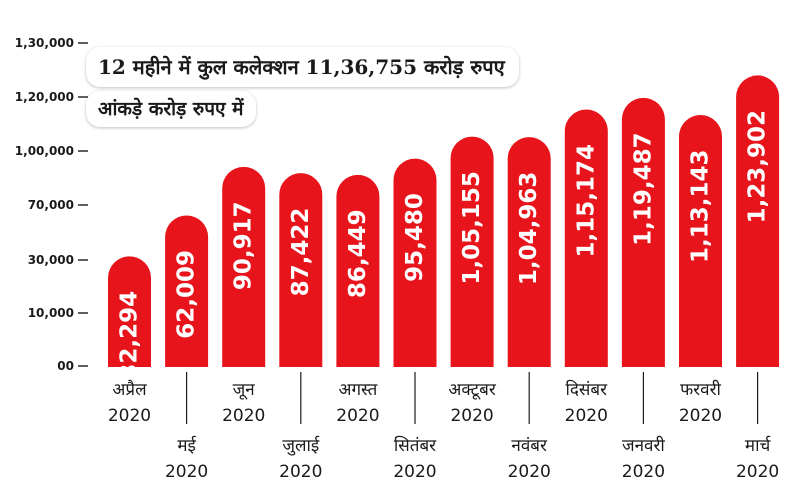  What do you see at coordinates (301, 252) in the screenshot?
I see `bar-value-label: 87,422` at bounding box center [301, 252].